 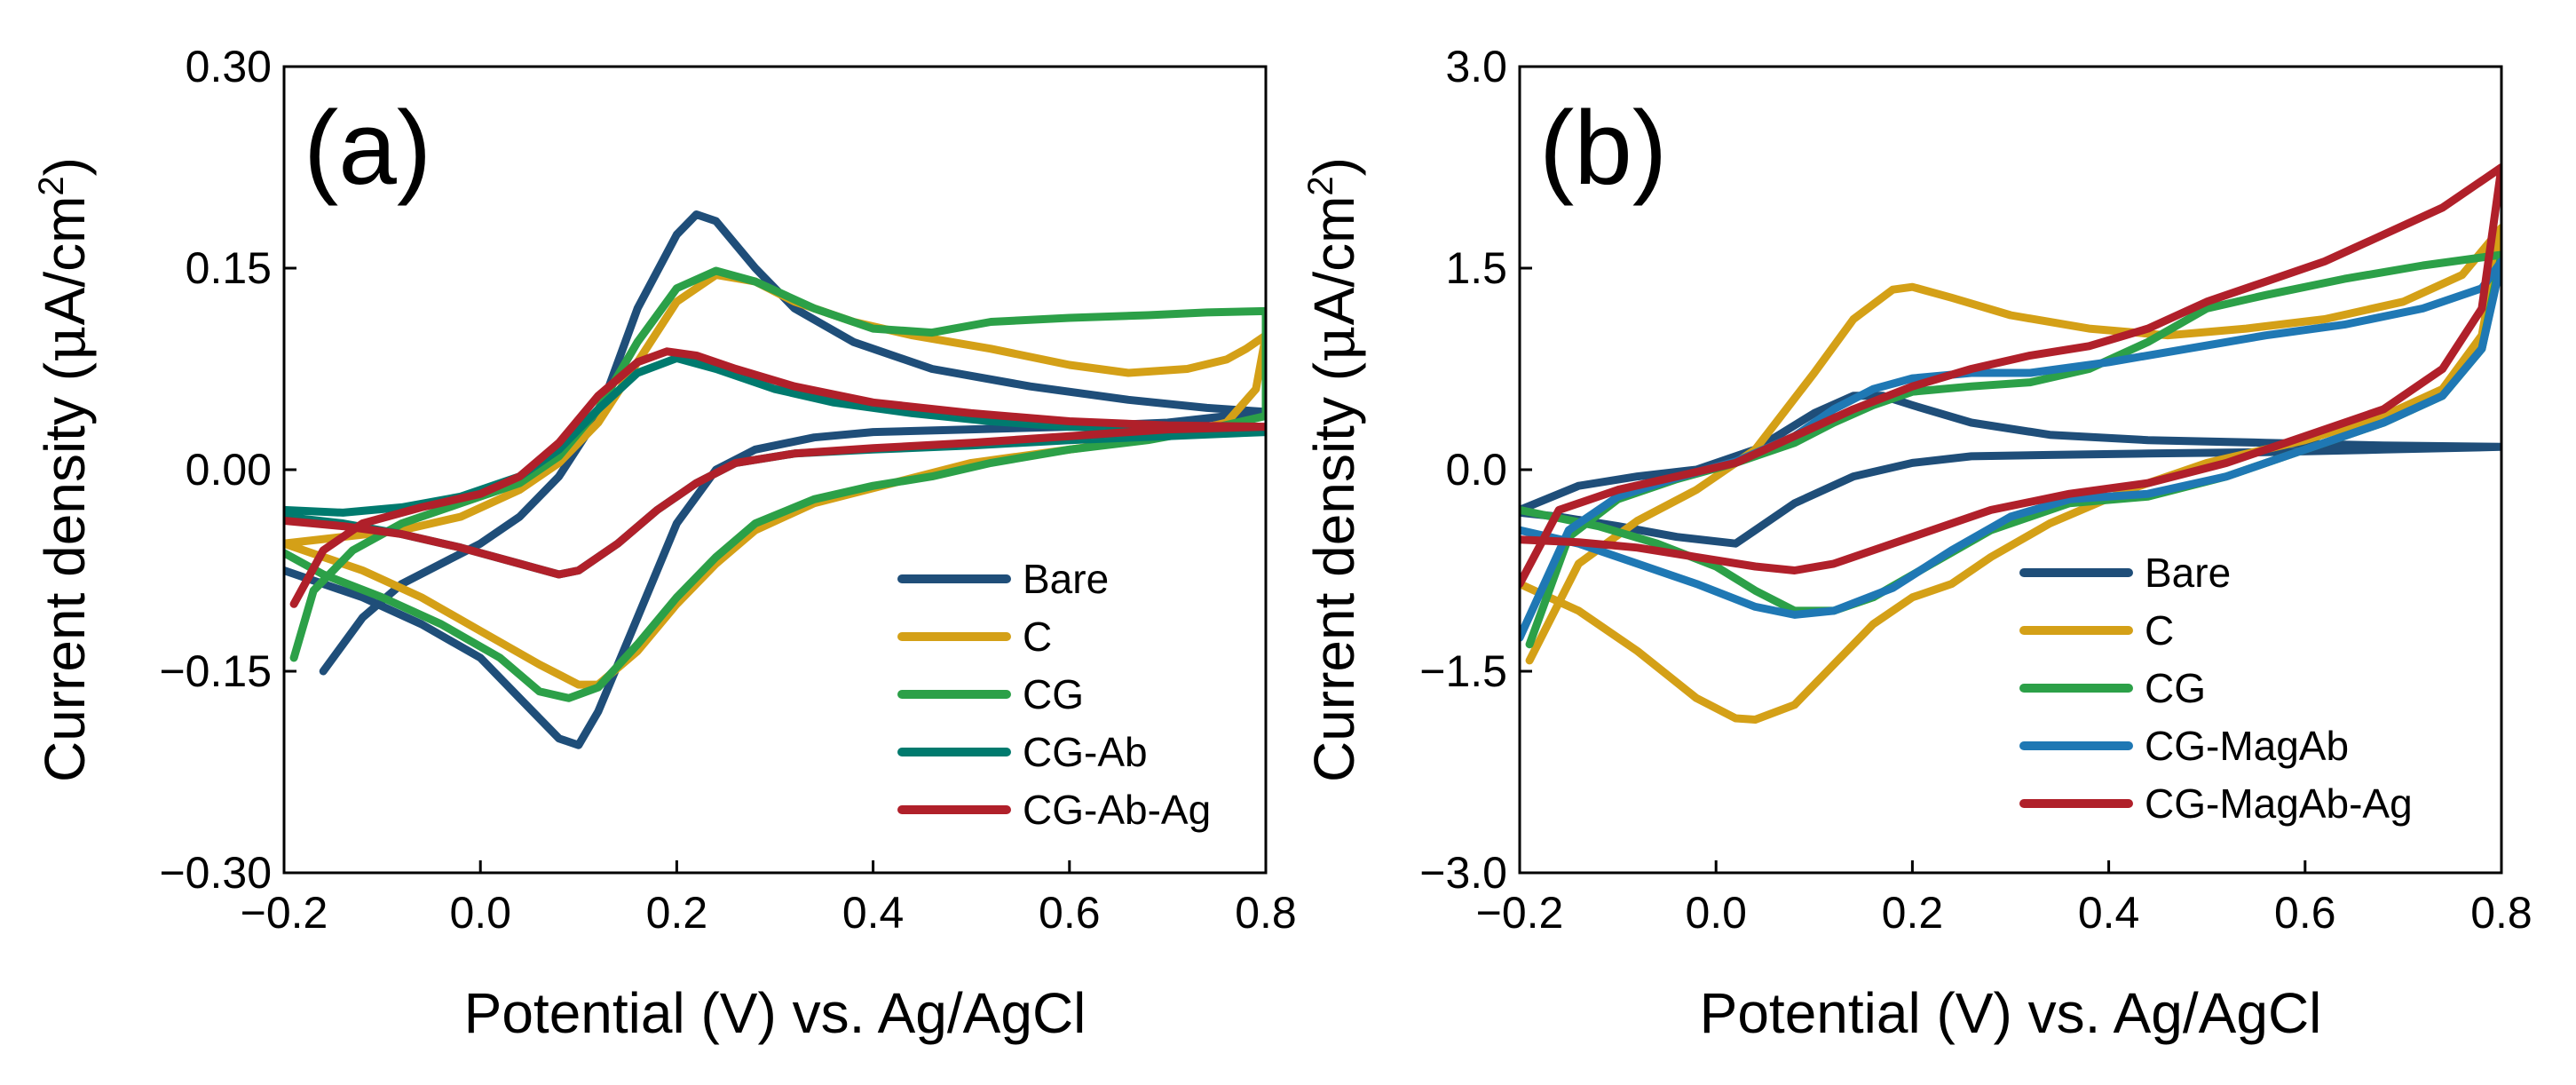 I want to click on legend-label: CG-Ab-Ag, so click(x=1117, y=810).